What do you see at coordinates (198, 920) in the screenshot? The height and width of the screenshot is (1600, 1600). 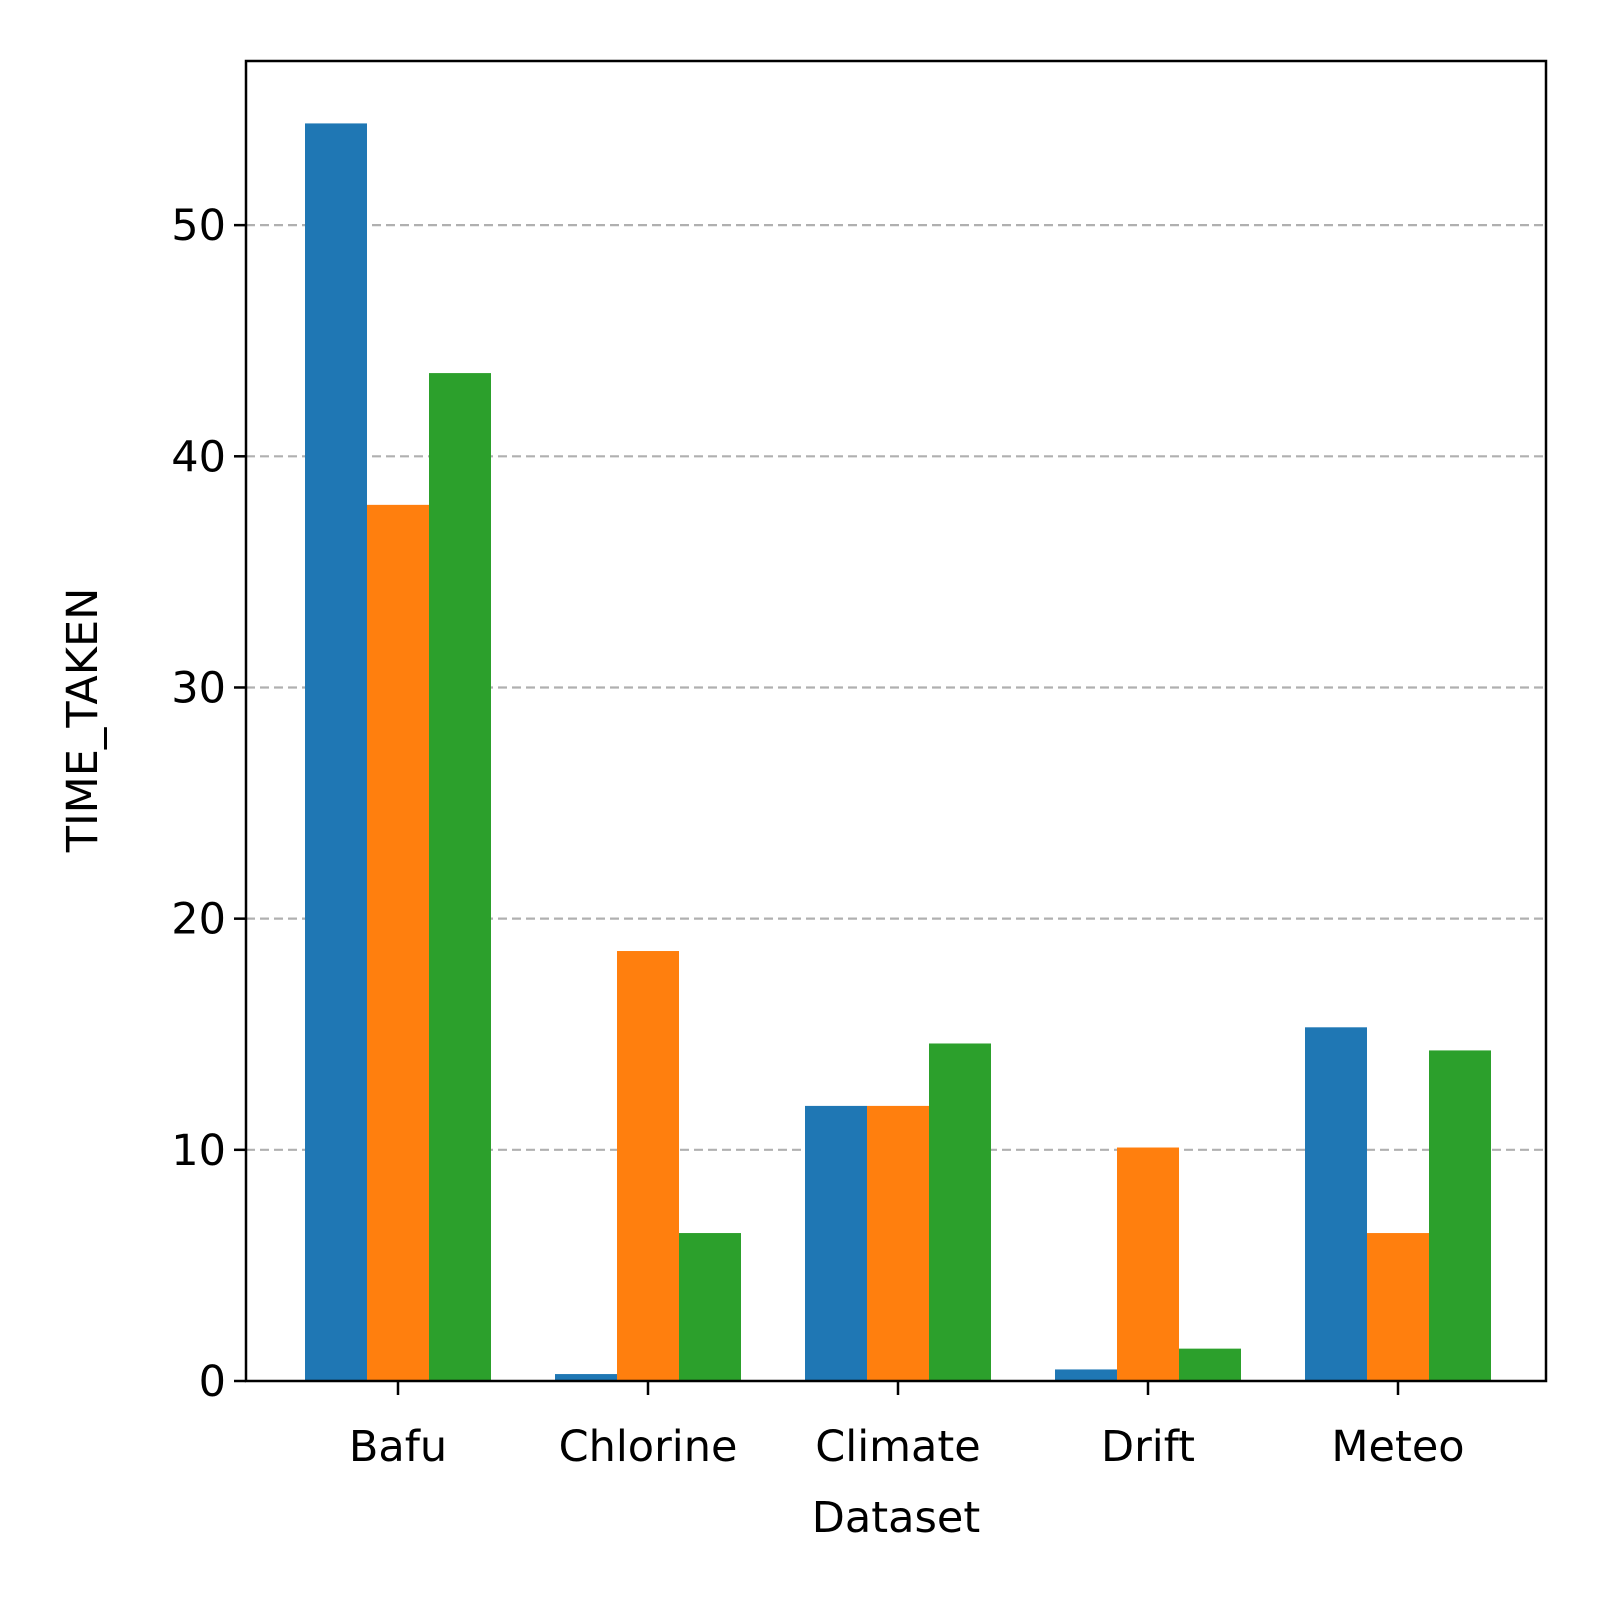 I see `y-tick-label: 20` at bounding box center [198, 920].